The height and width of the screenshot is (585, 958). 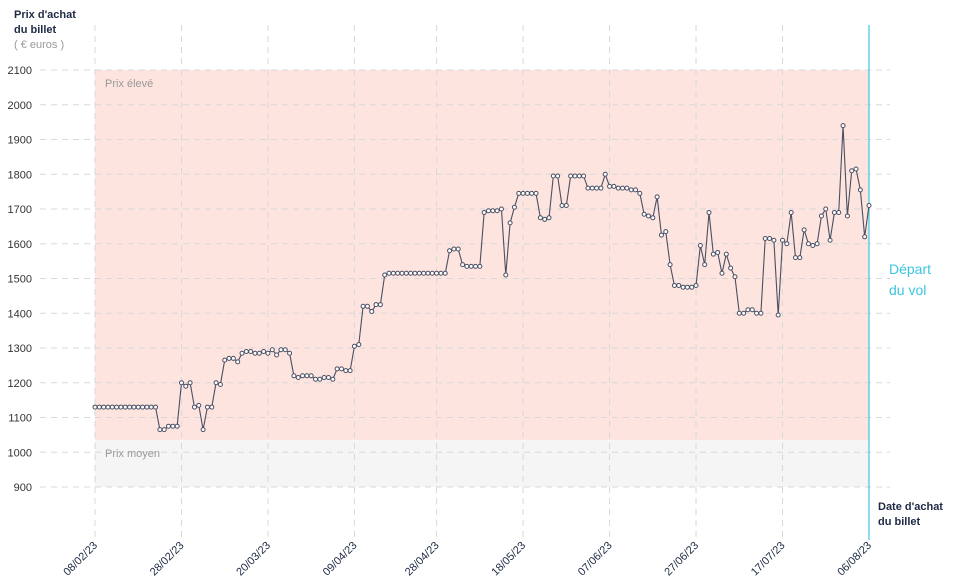 What do you see at coordinates (910, 507) in the screenshot?
I see `x-axis-label: Date d'achat` at bounding box center [910, 507].